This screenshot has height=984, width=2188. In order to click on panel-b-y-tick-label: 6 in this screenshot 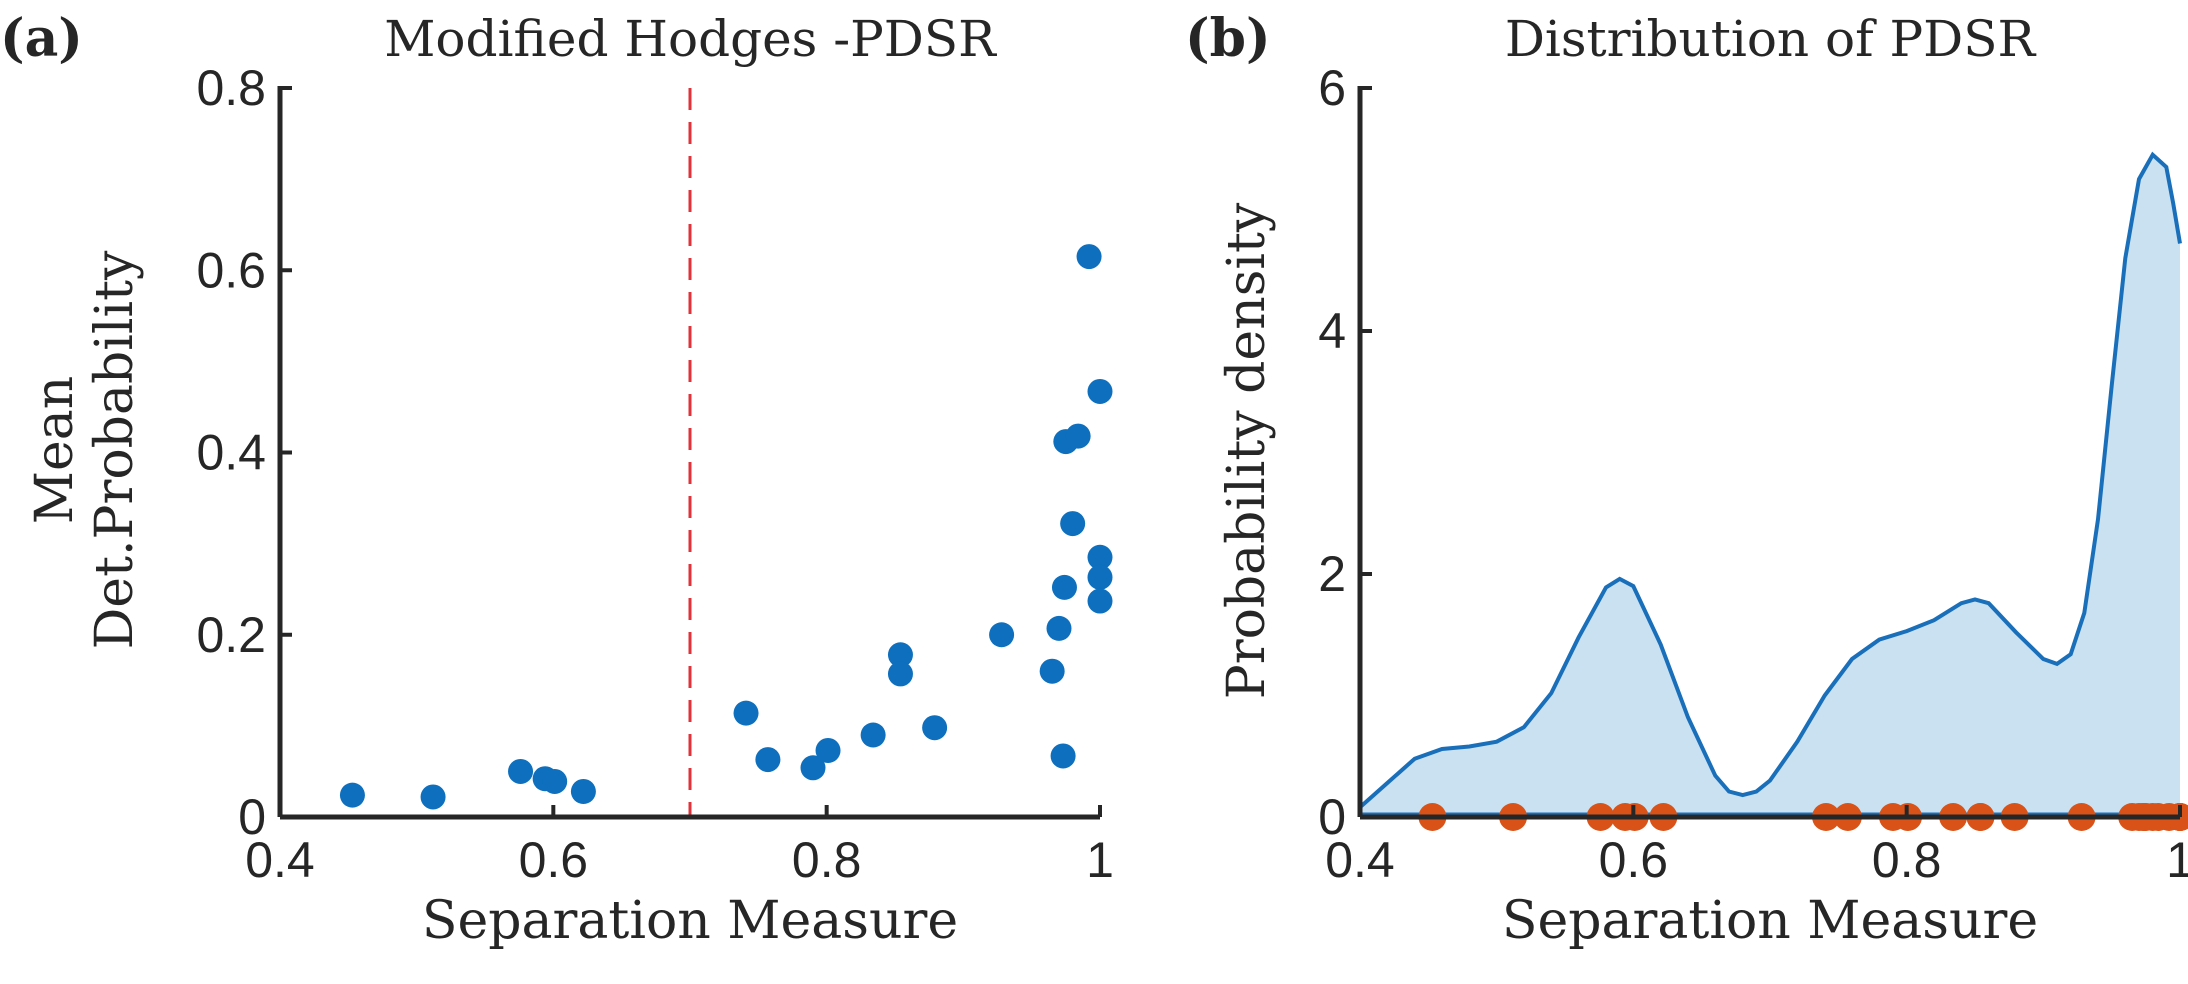, I will do `click(1332, 88)`.